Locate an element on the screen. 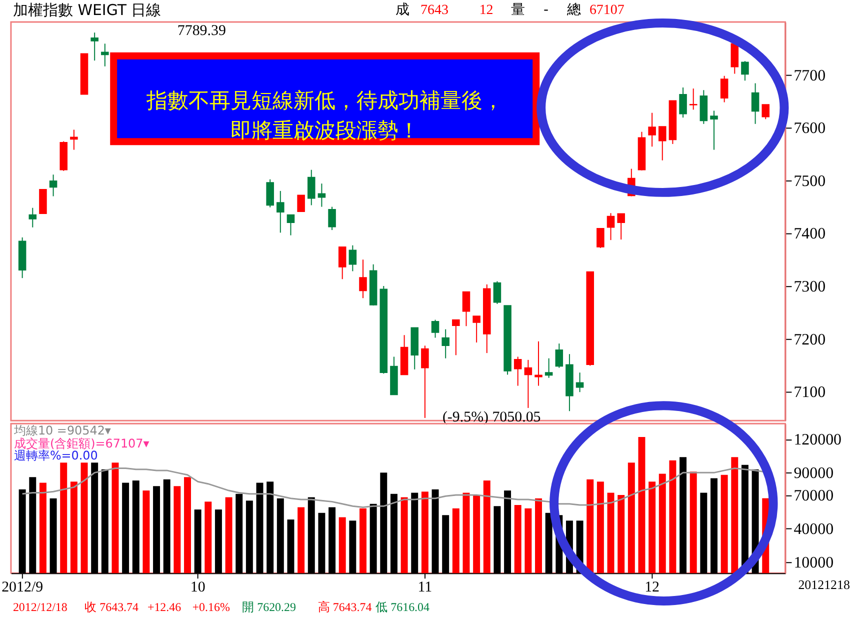  y-tick-label: 70000 is located at coordinates (814, 495).